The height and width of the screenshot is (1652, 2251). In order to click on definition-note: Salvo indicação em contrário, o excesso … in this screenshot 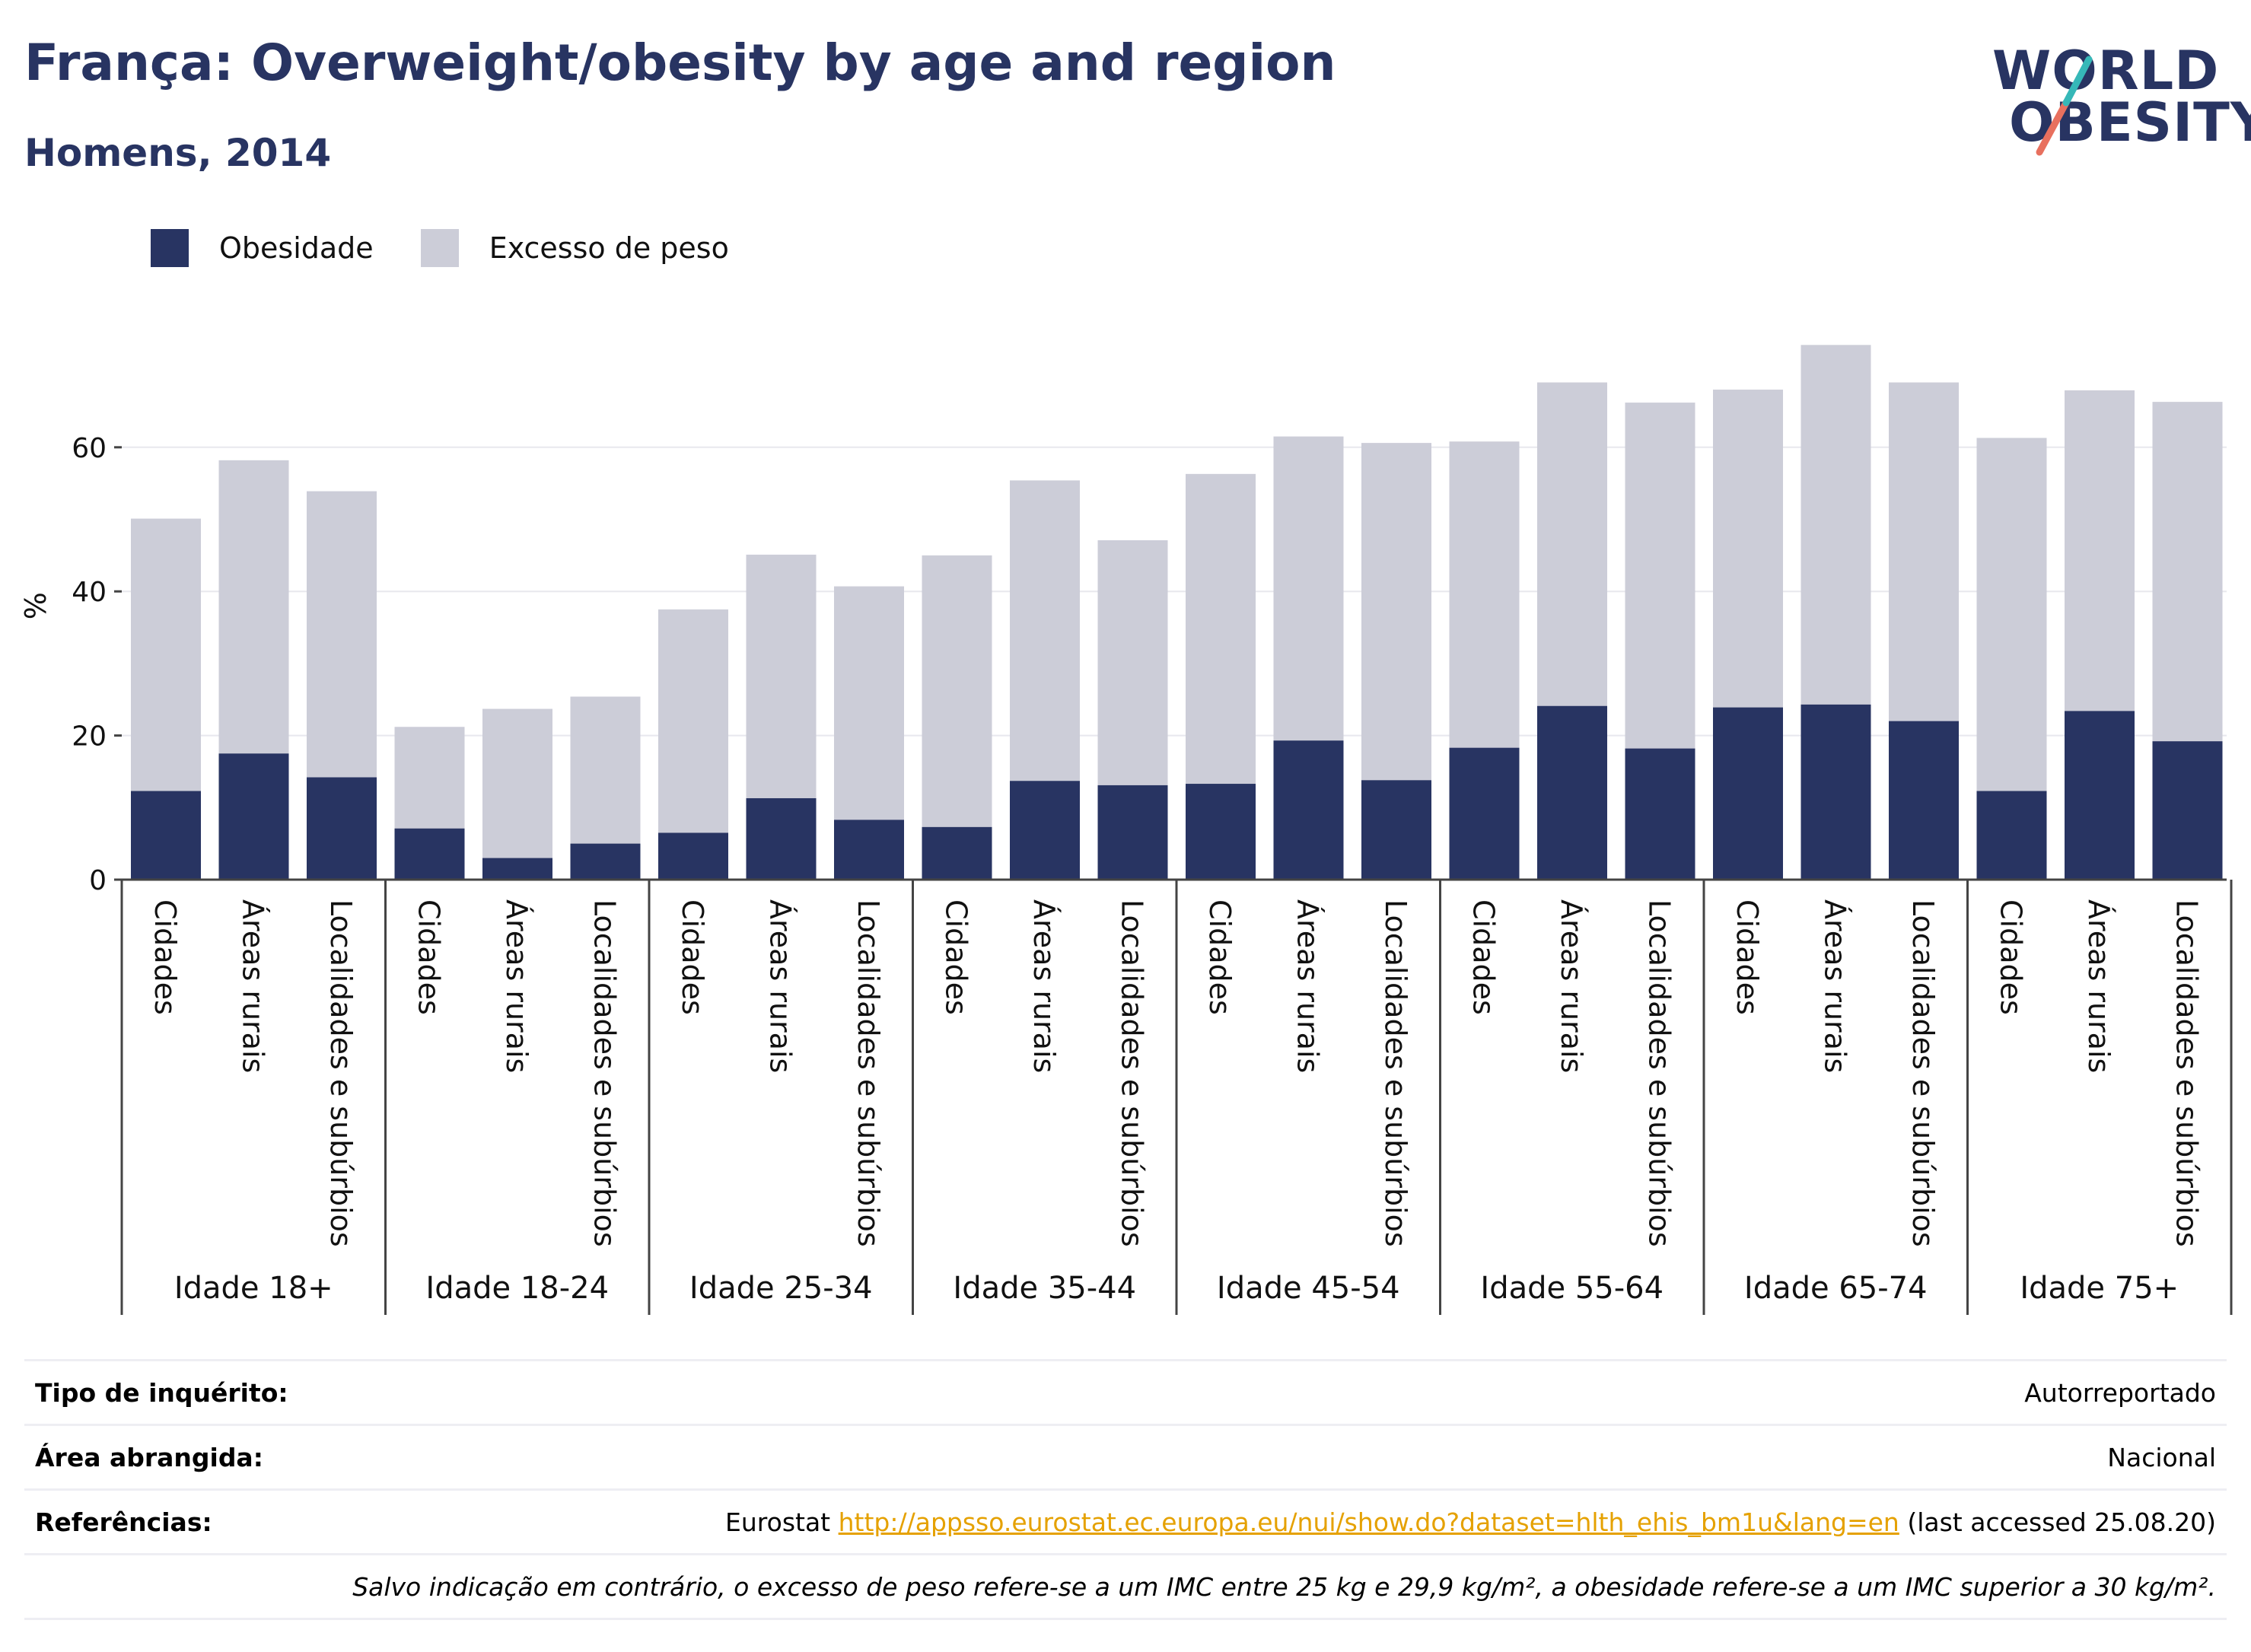, I will do `click(1284, 1586)`.